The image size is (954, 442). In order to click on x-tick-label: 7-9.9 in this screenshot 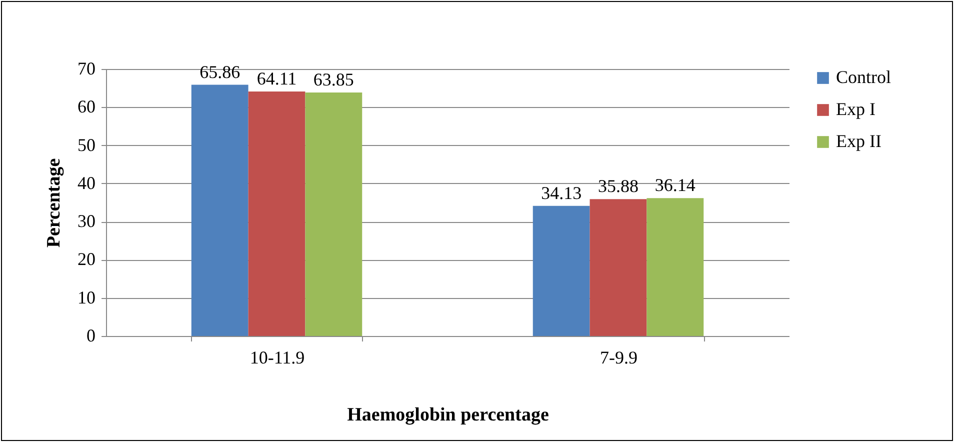, I will do `click(619, 358)`.